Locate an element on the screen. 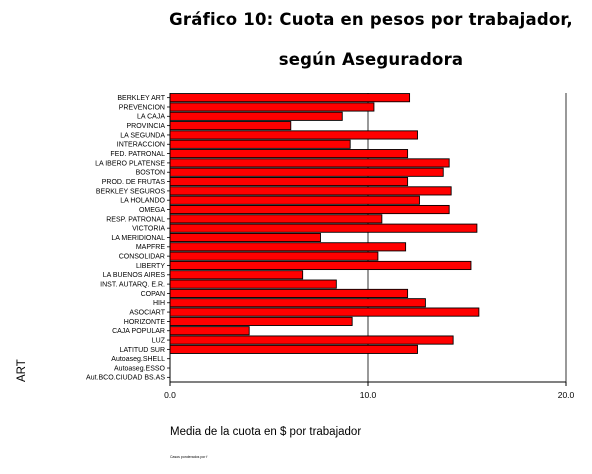 Image resolution: width=592 pixels, height=474 pixels. category-label-7: LA IBERO PLATENSE is located at coordinates (130, 163).